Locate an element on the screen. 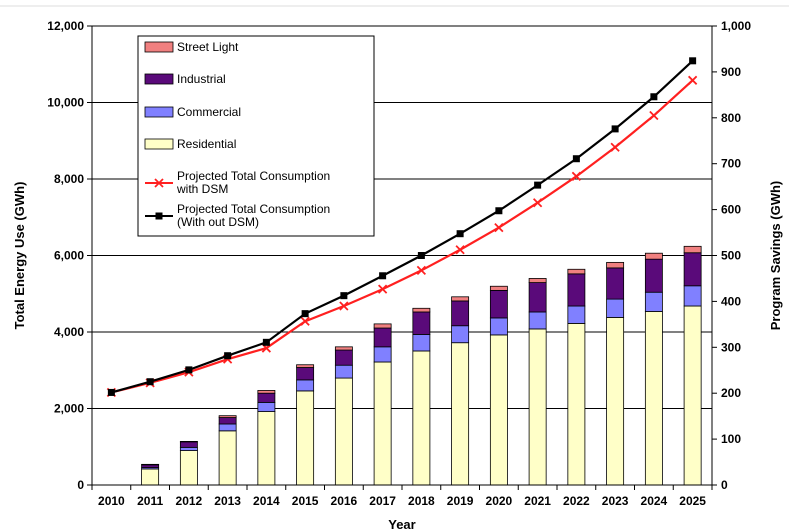  legend-item: Industrial is located at coordinates (185, 79).